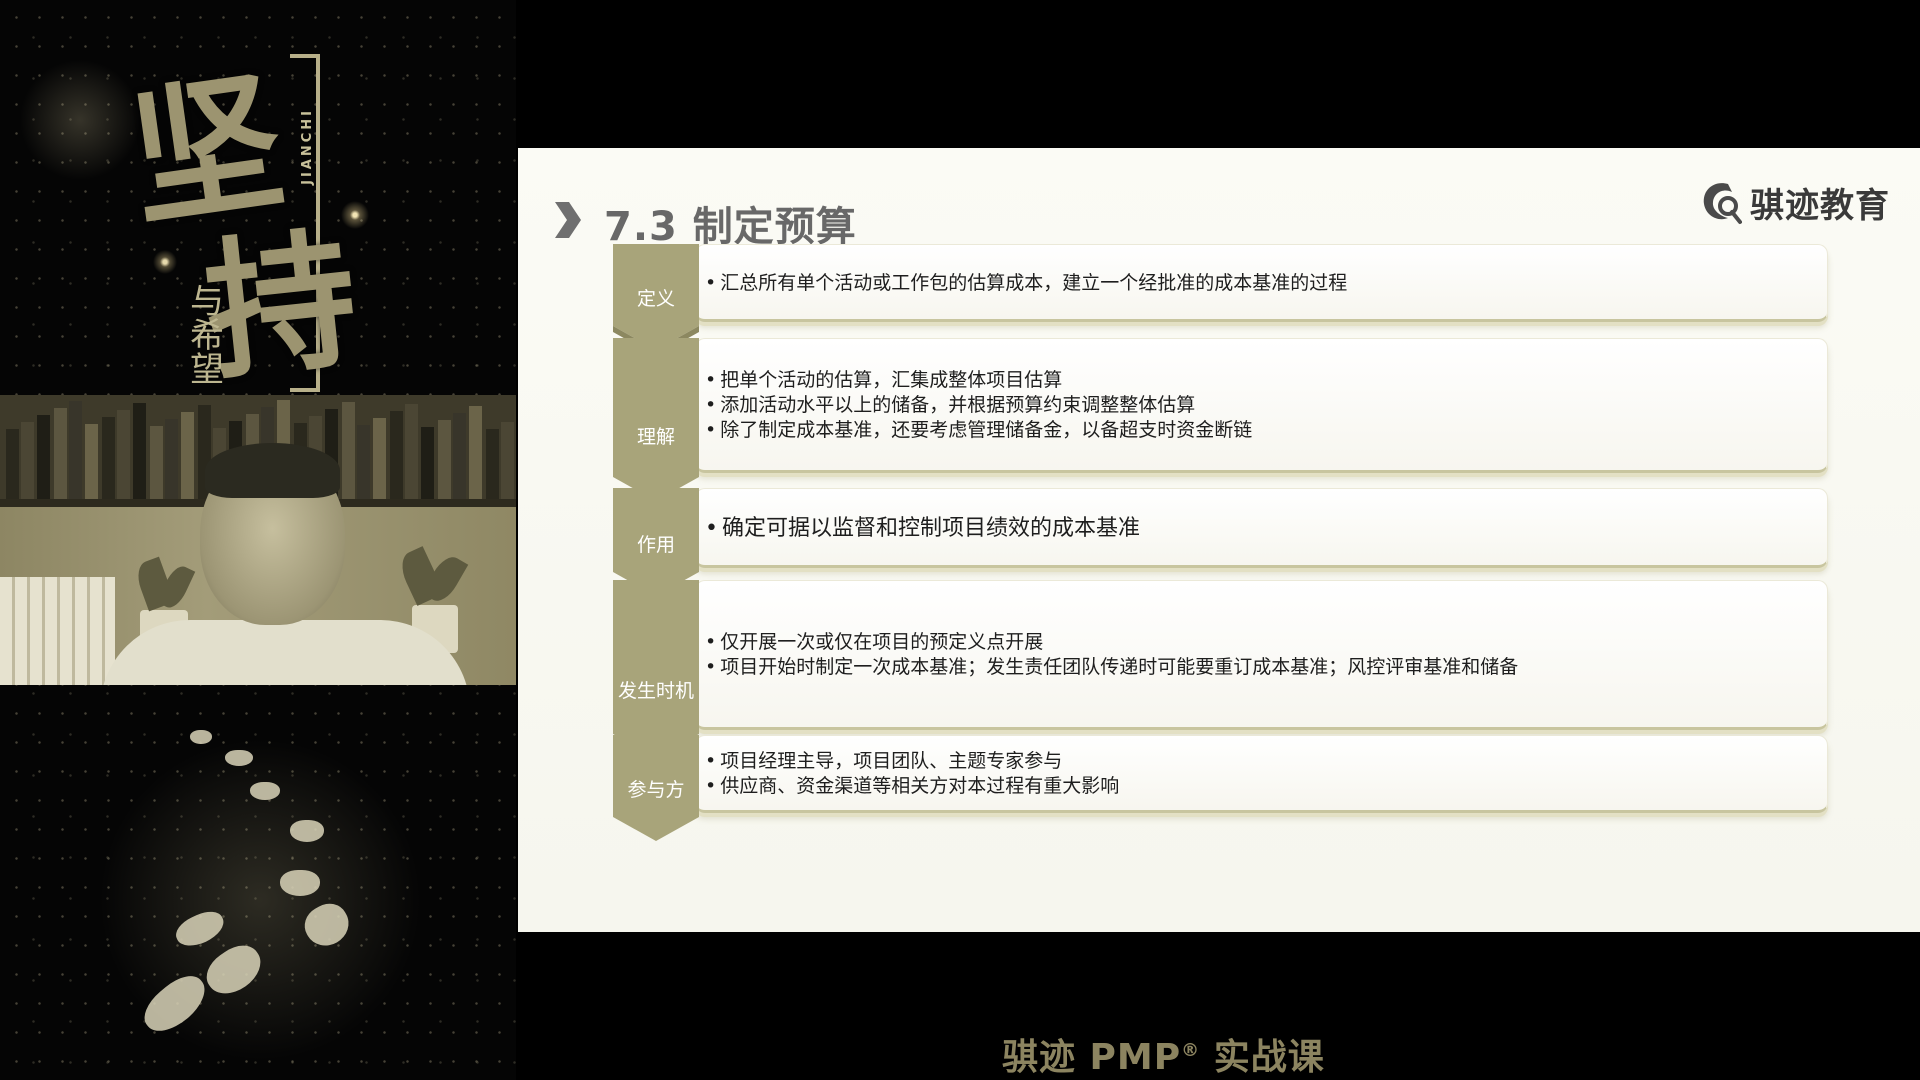 Image resolution: width=1920 pixels, height=1080 pixels. What do you see at coordinates (307, 146) in the screenshot?
I see `poster-pinyin: JIANCHI` at bounding box center [307, 146].